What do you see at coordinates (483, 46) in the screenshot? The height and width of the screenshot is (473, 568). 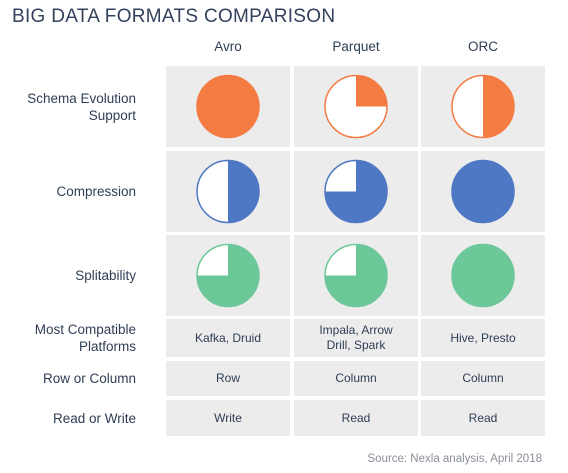 I see `column-header-orc: ORC` at bounding box center [483, 46].